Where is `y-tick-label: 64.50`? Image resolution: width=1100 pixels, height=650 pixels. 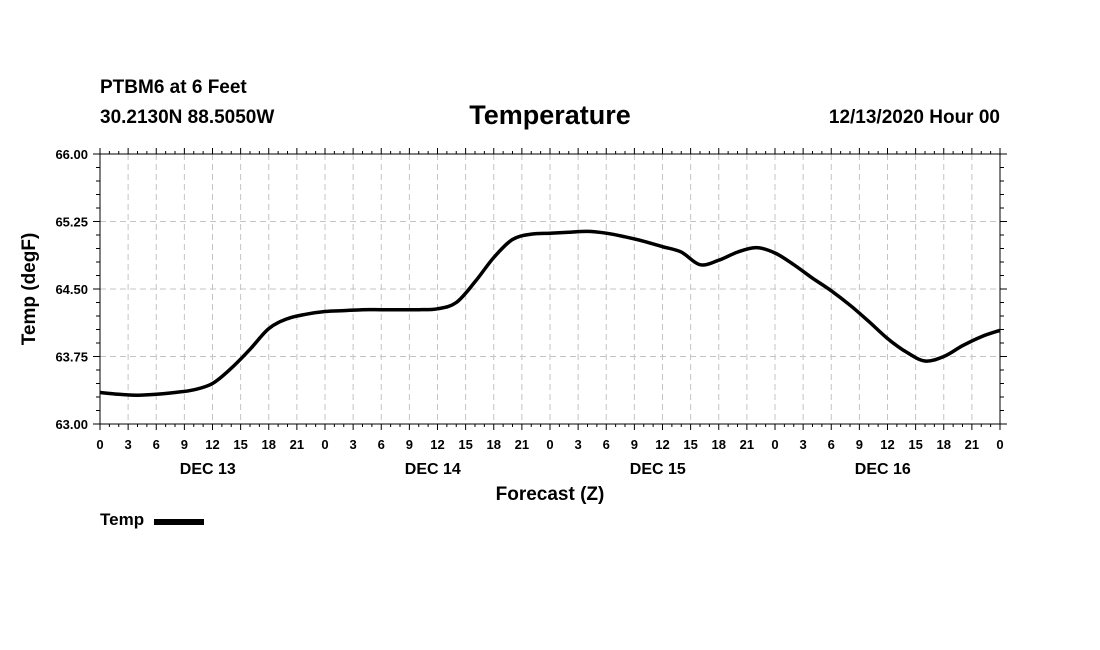 y-tick-label: 64.50 is located at coordinates (71, 289).